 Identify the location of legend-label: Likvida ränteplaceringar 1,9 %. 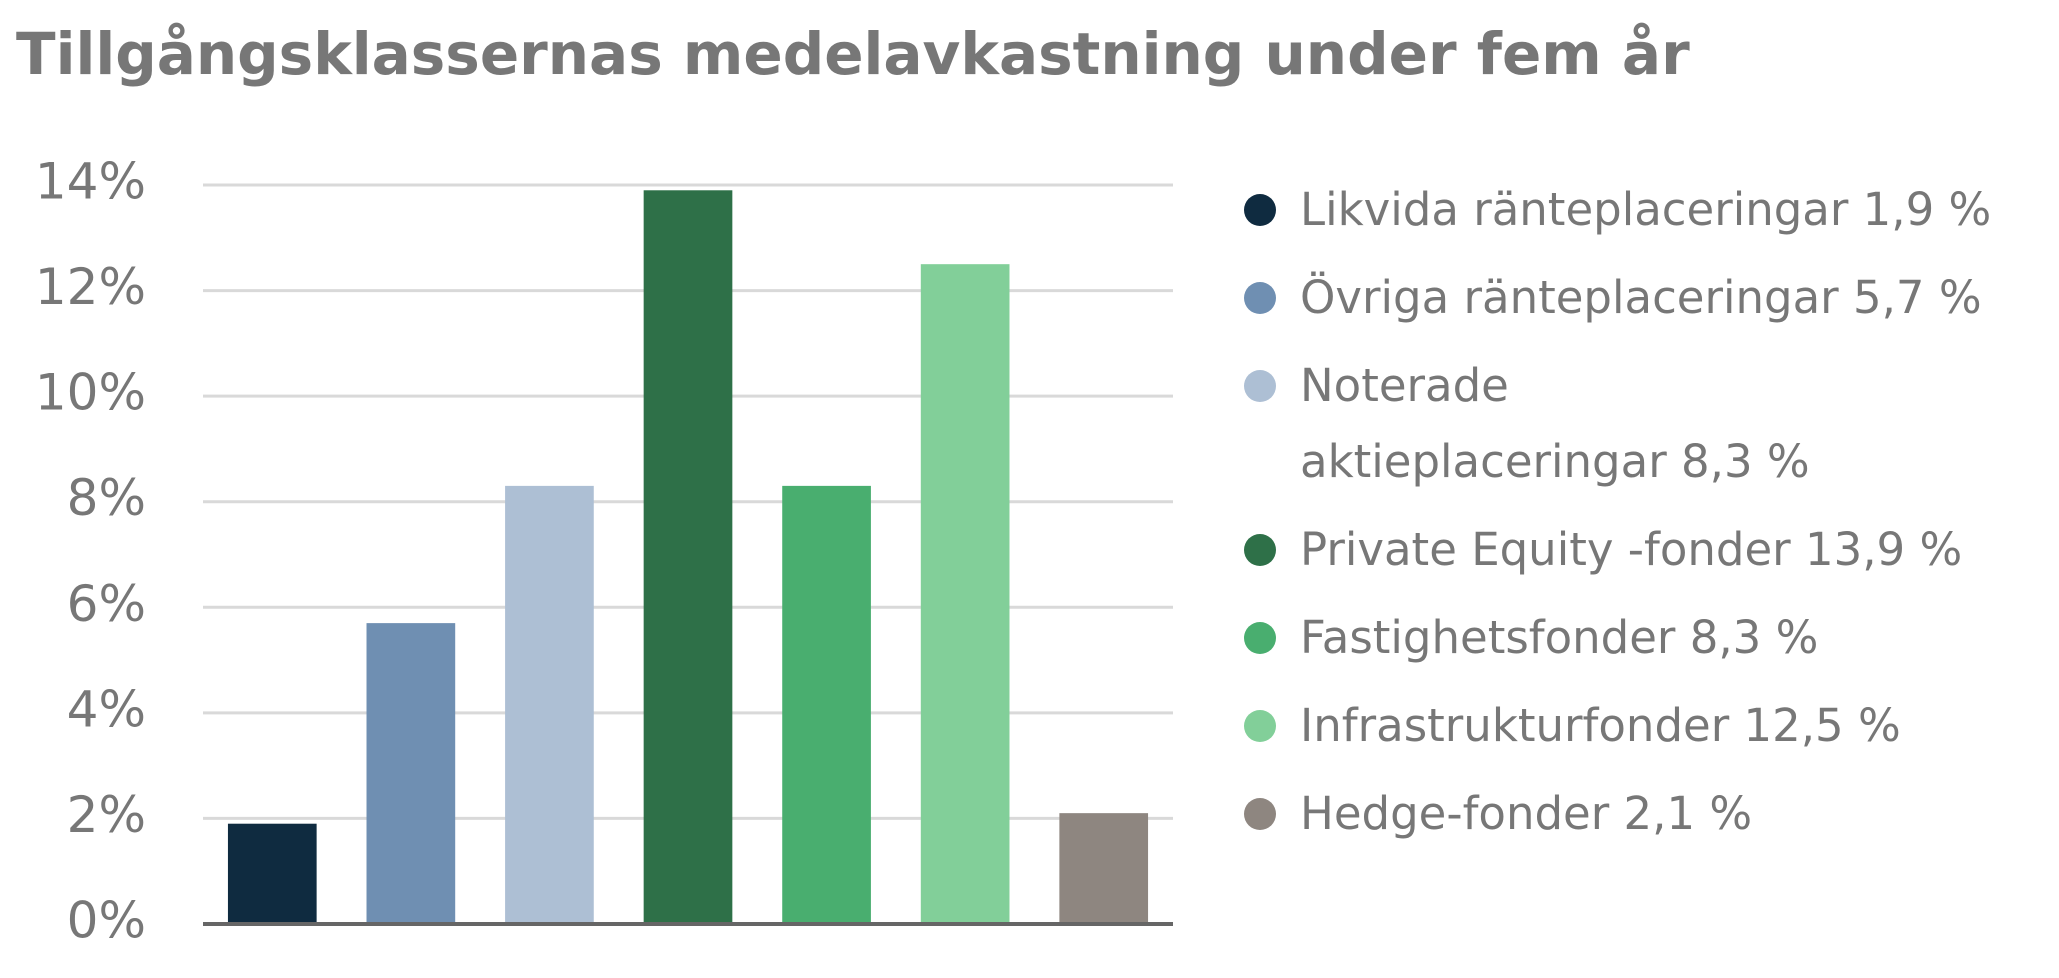
(1646, 209).